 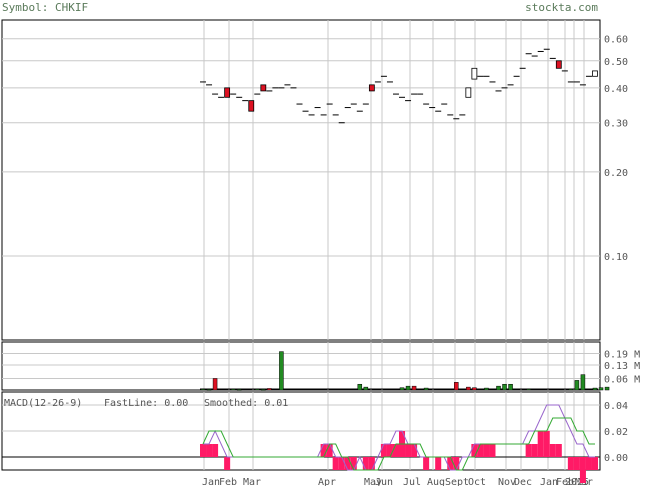 What do you see at coordinates (616, 89) in the screenshot?
I see `price-tick-label: 0.40` at bounding box center [616, 89].